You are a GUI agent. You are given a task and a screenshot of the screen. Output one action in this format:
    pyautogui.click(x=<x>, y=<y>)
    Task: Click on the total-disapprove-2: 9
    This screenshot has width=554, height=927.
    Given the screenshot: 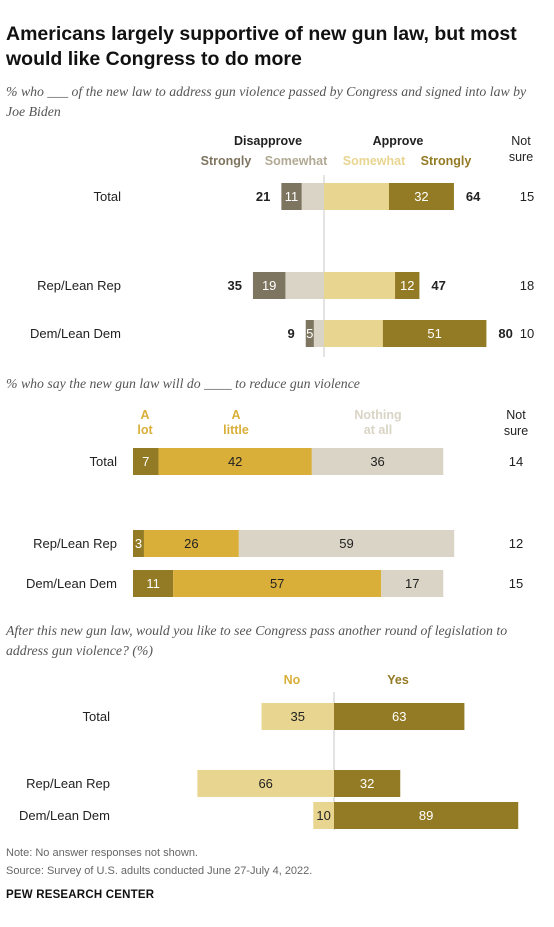 What is the action you would take?
    pyautogui.click(x=290, y=333)
    